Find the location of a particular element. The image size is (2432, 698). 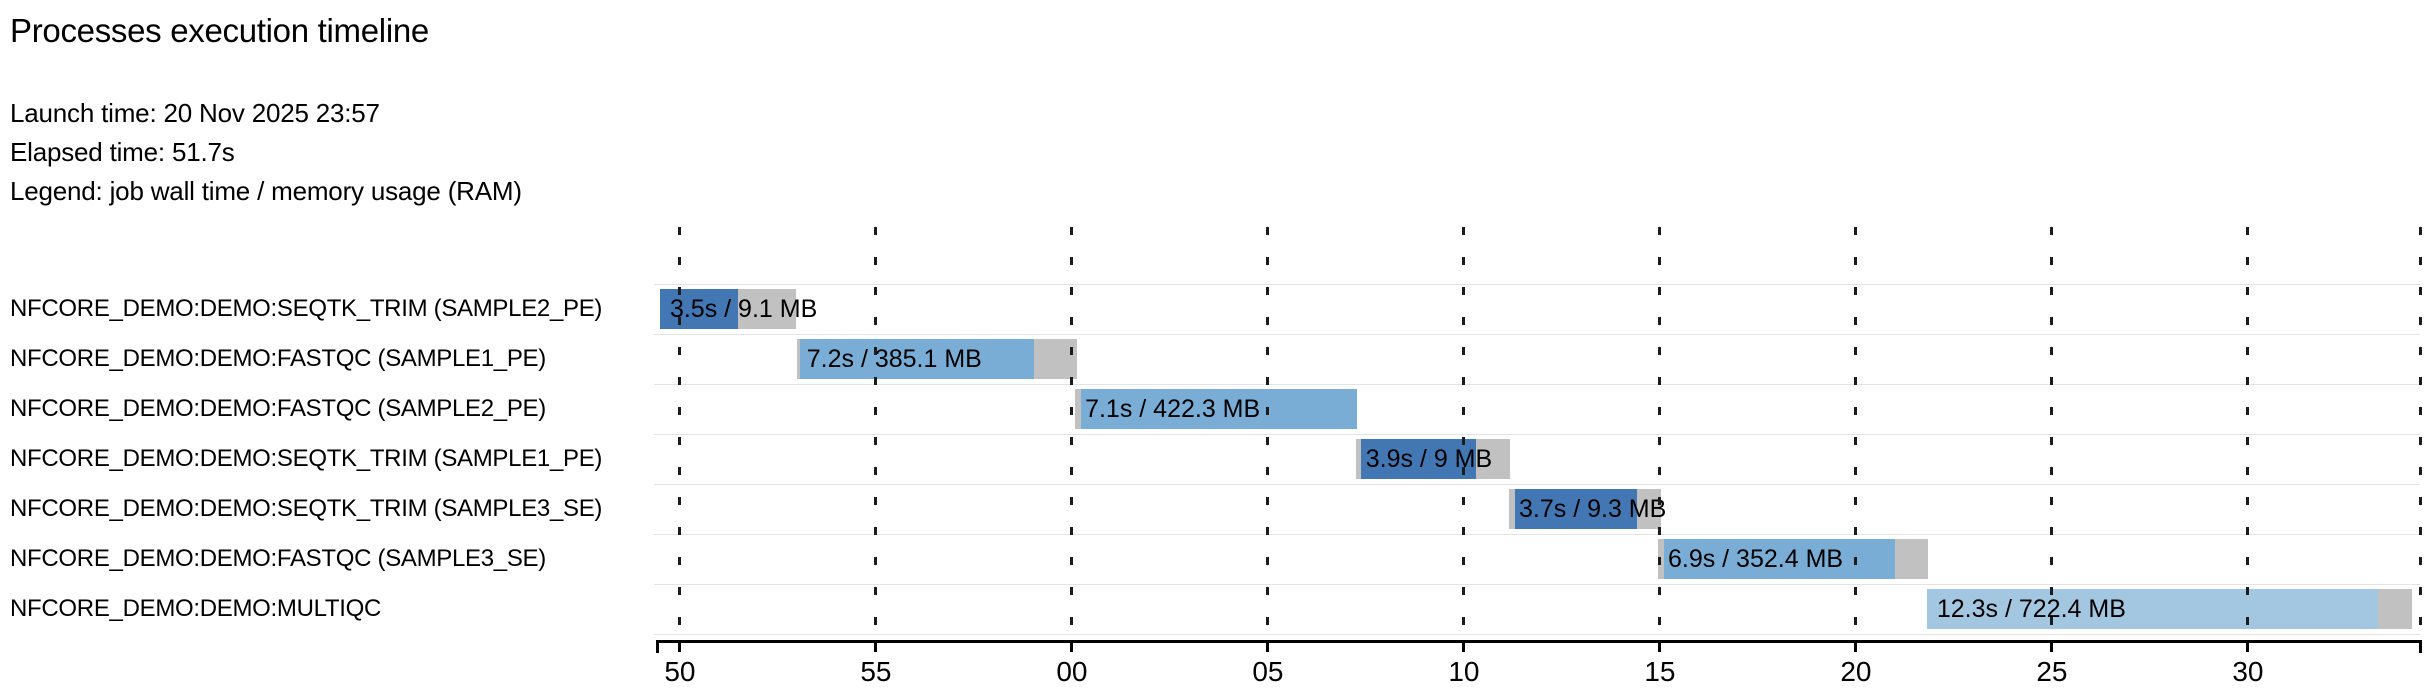

bar-label: 3.7s / 9.3 MB is located at coordinates (1593, 508).